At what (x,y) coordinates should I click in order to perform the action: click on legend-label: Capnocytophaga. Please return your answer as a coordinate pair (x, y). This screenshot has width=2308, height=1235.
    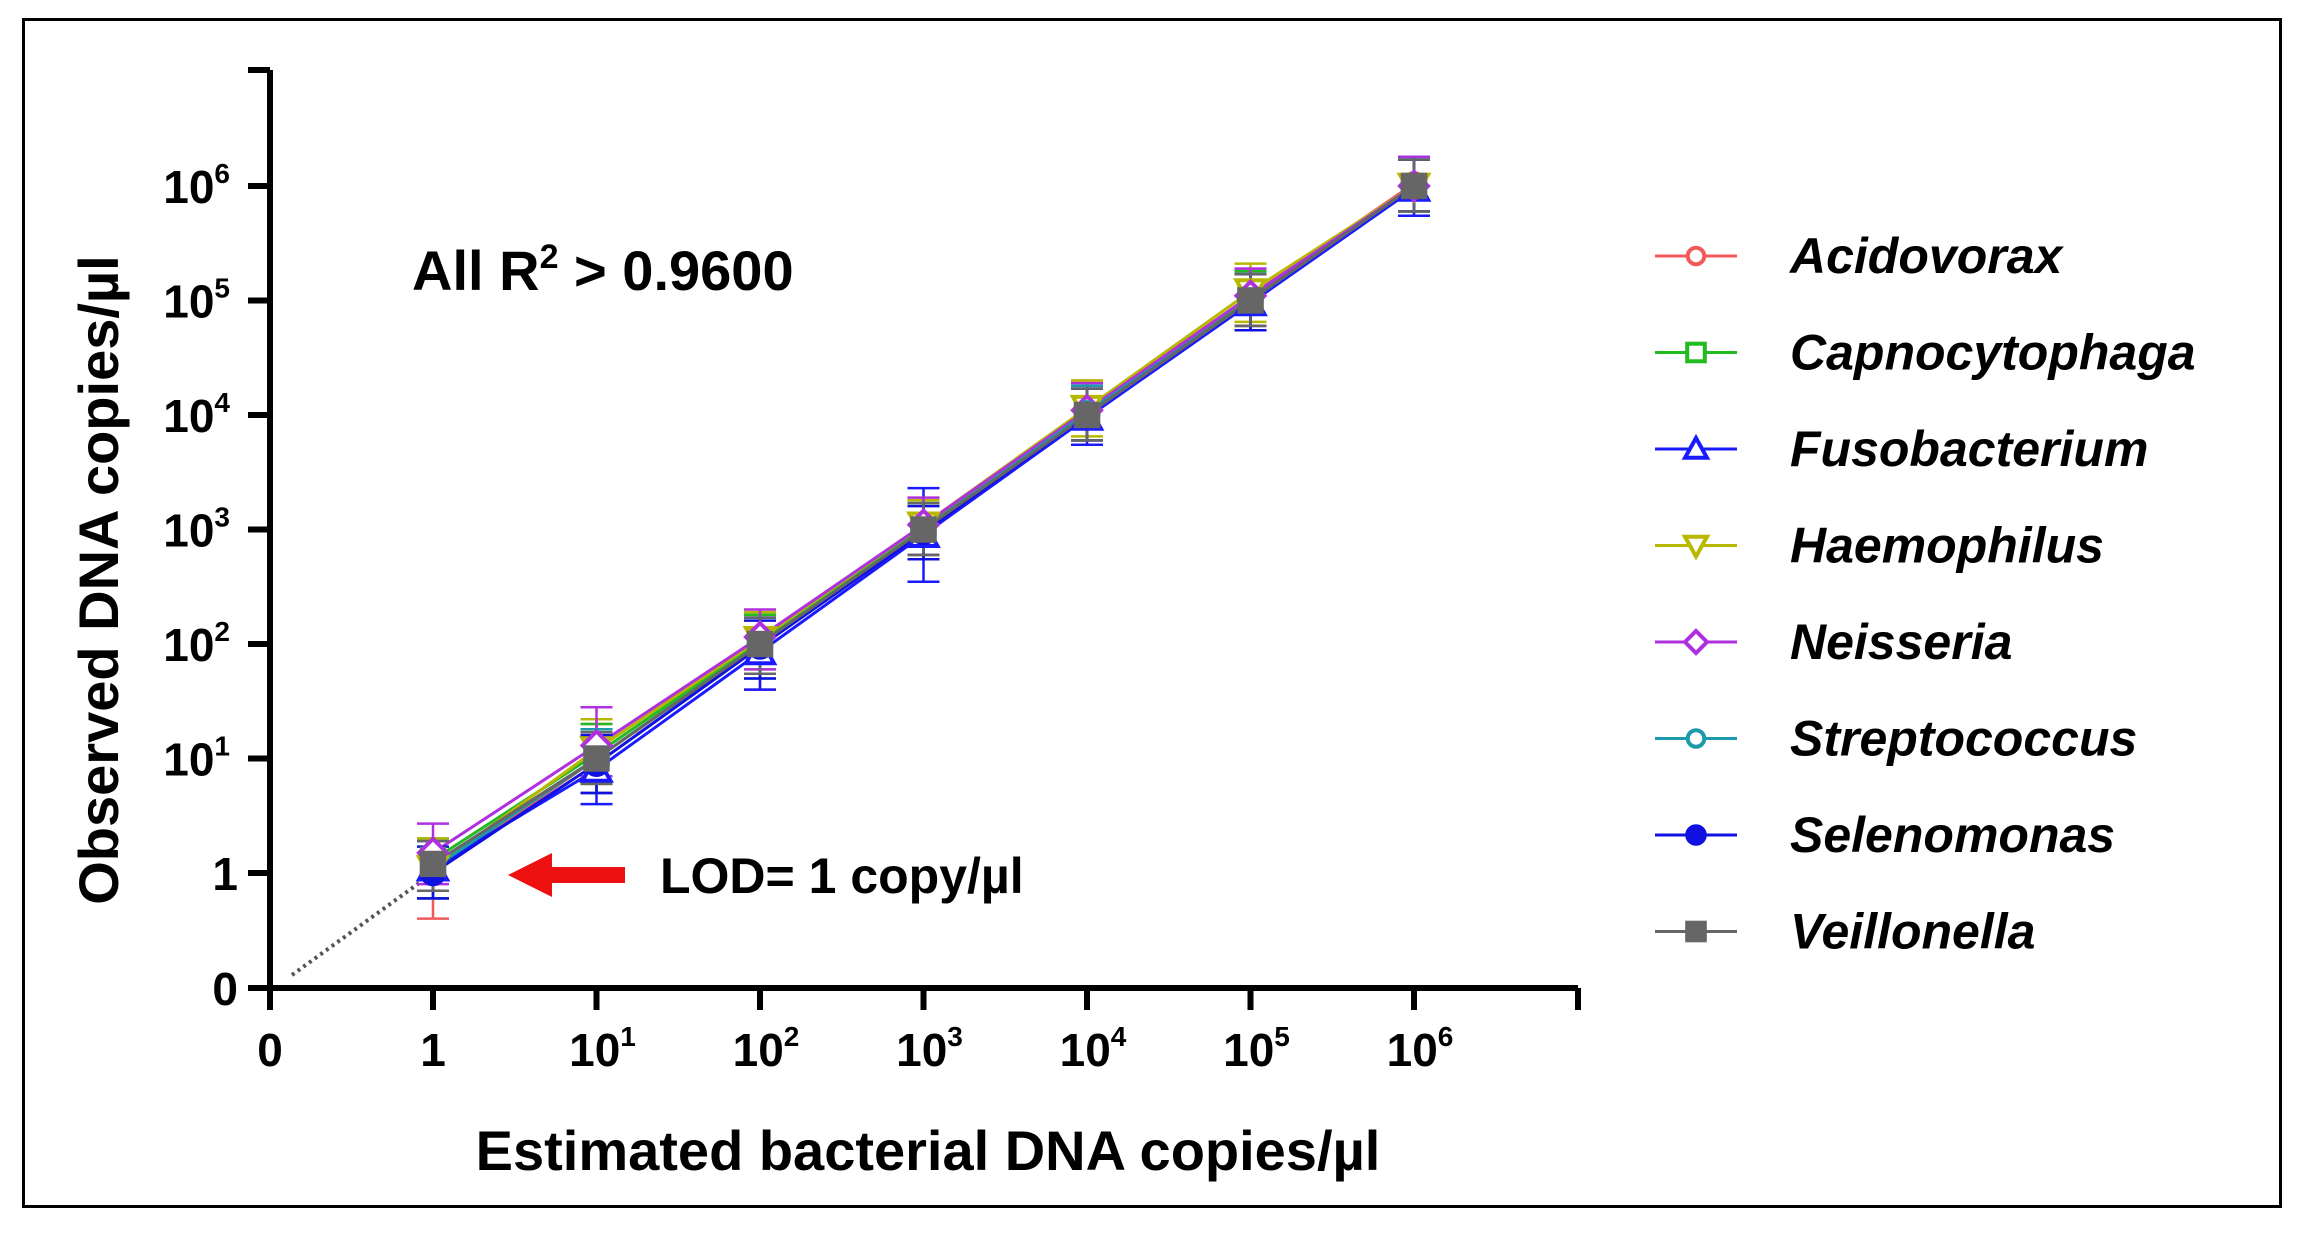
    Looking at the image, I should click on (1993, 353).